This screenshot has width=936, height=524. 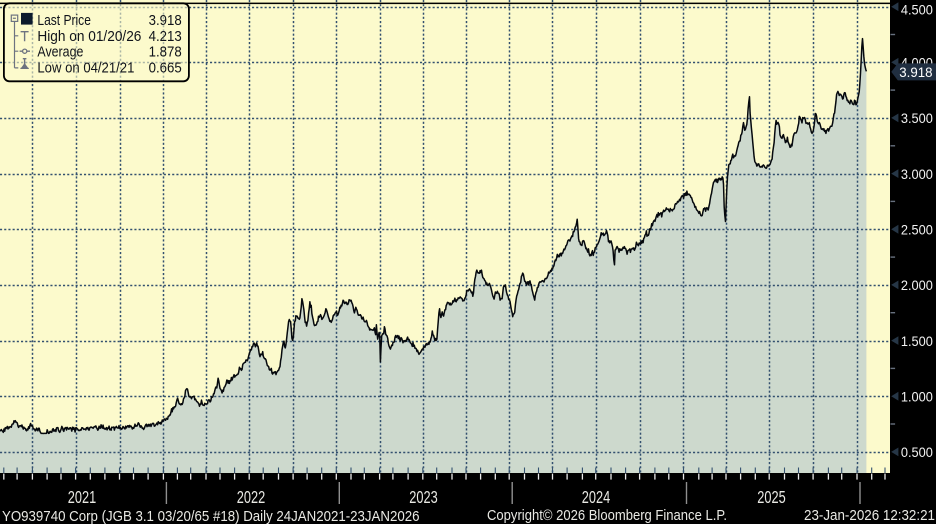 What do you see at coordinates (596, 497) in the screenshot?
I see `svg-text: 2024` at bounding box center [596, 497].